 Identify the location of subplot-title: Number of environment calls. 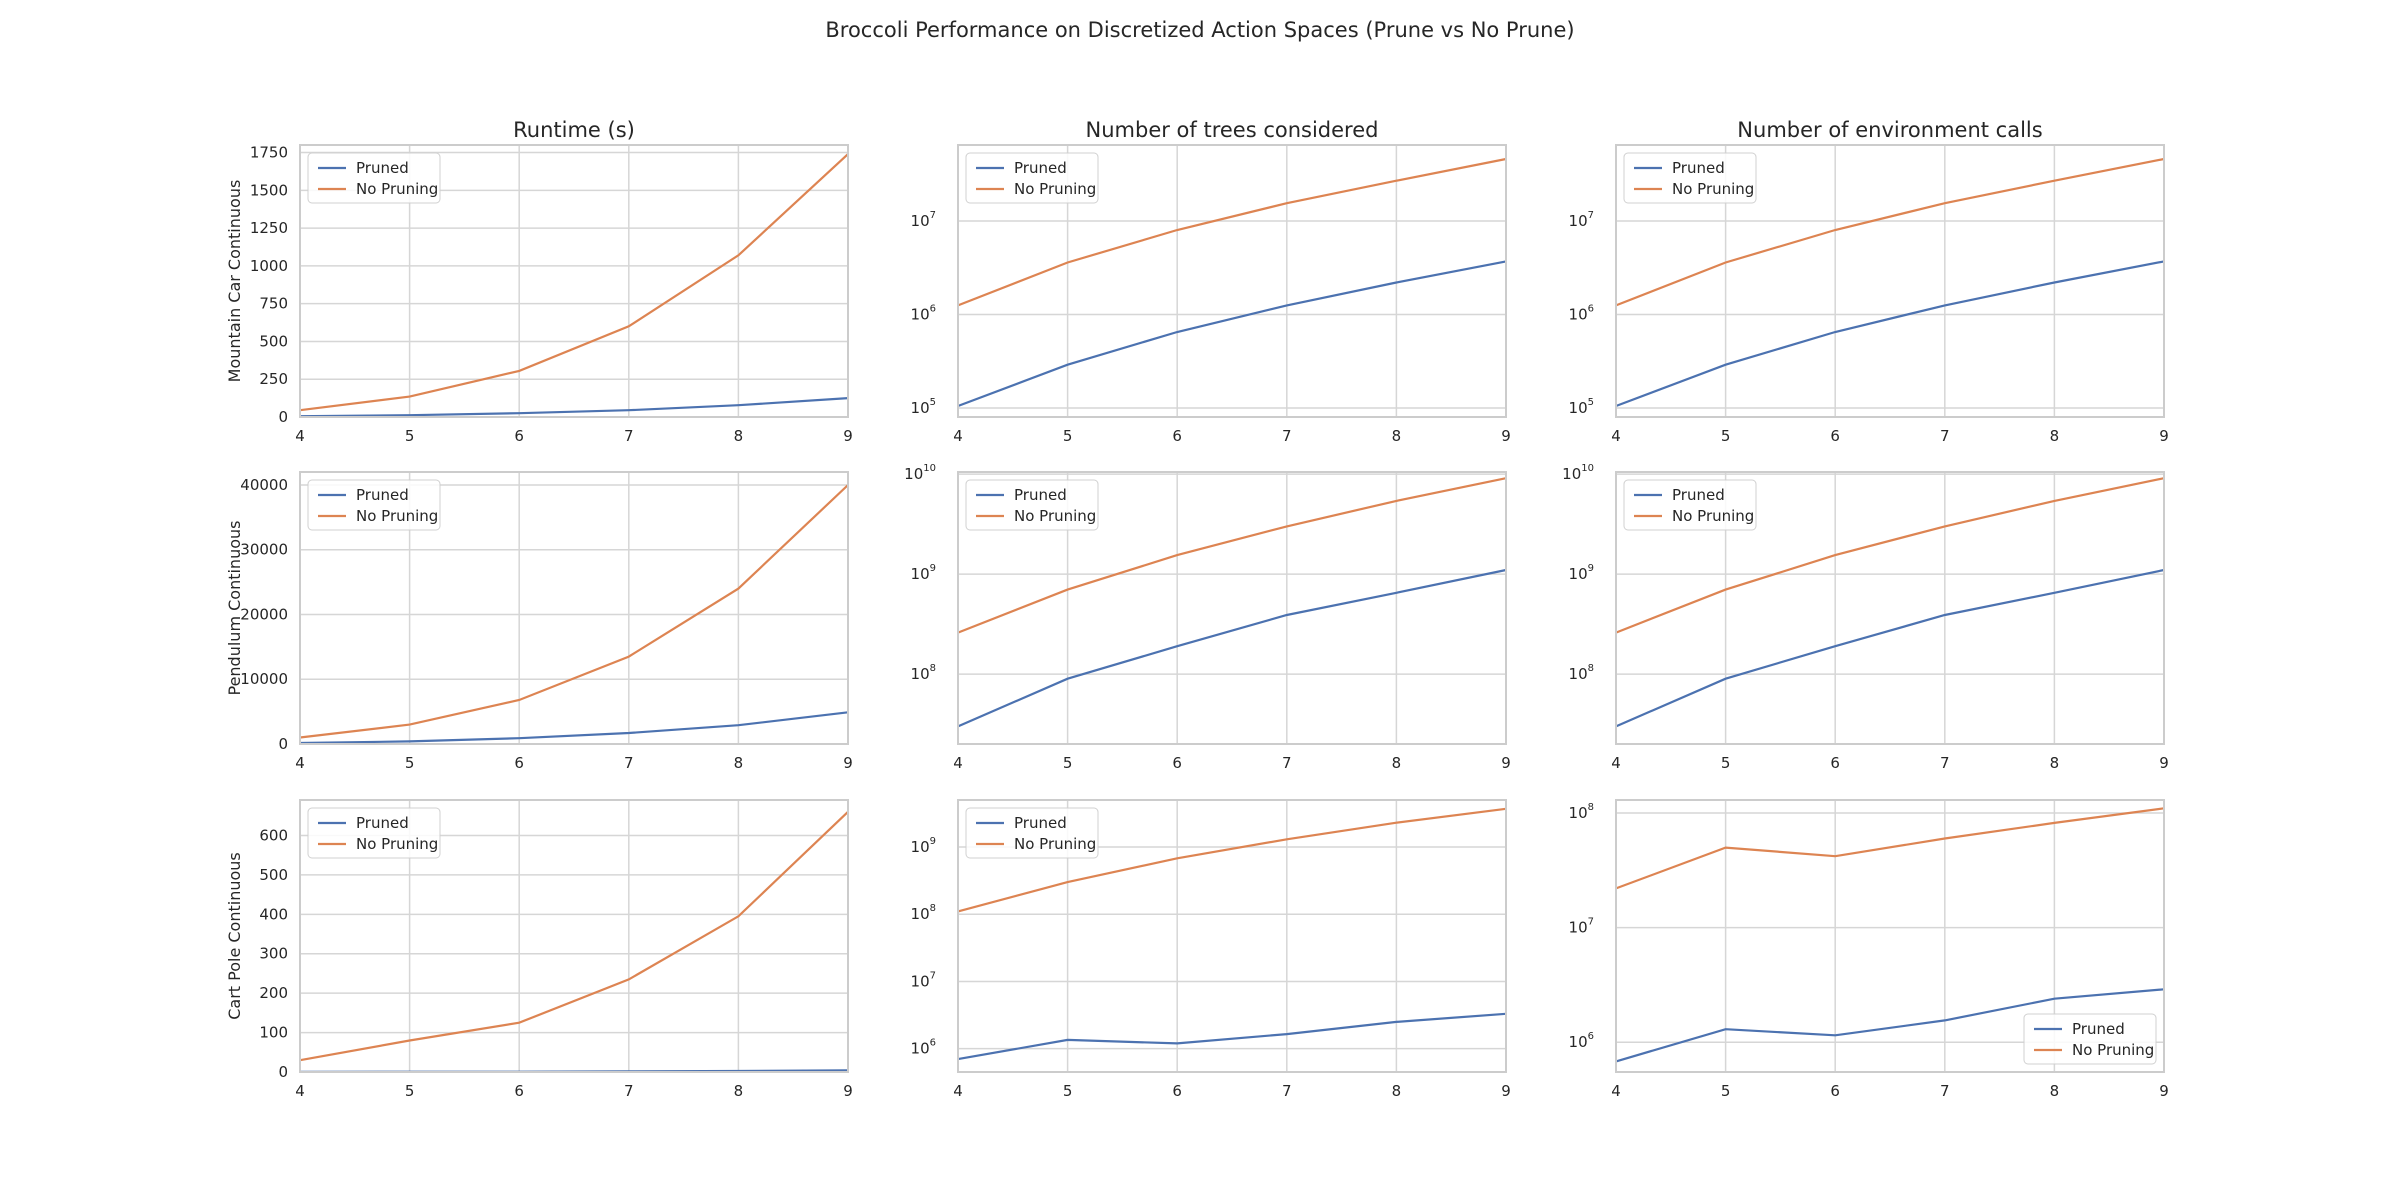
(1889, 130).